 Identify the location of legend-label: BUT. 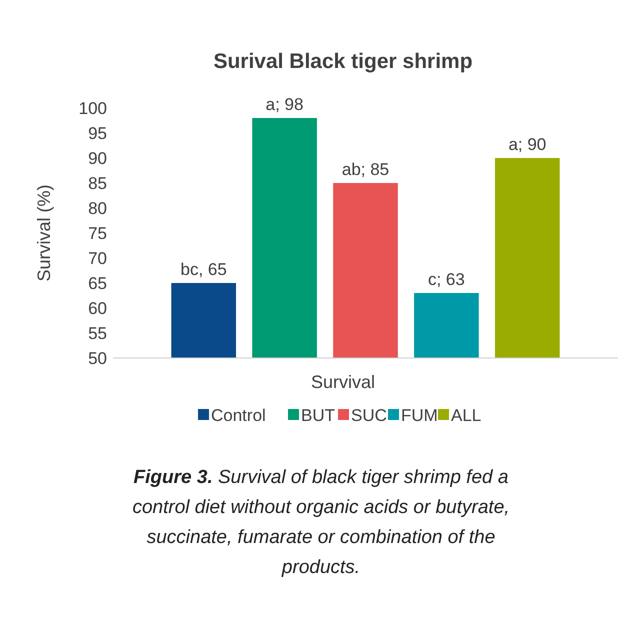
(318, 415).